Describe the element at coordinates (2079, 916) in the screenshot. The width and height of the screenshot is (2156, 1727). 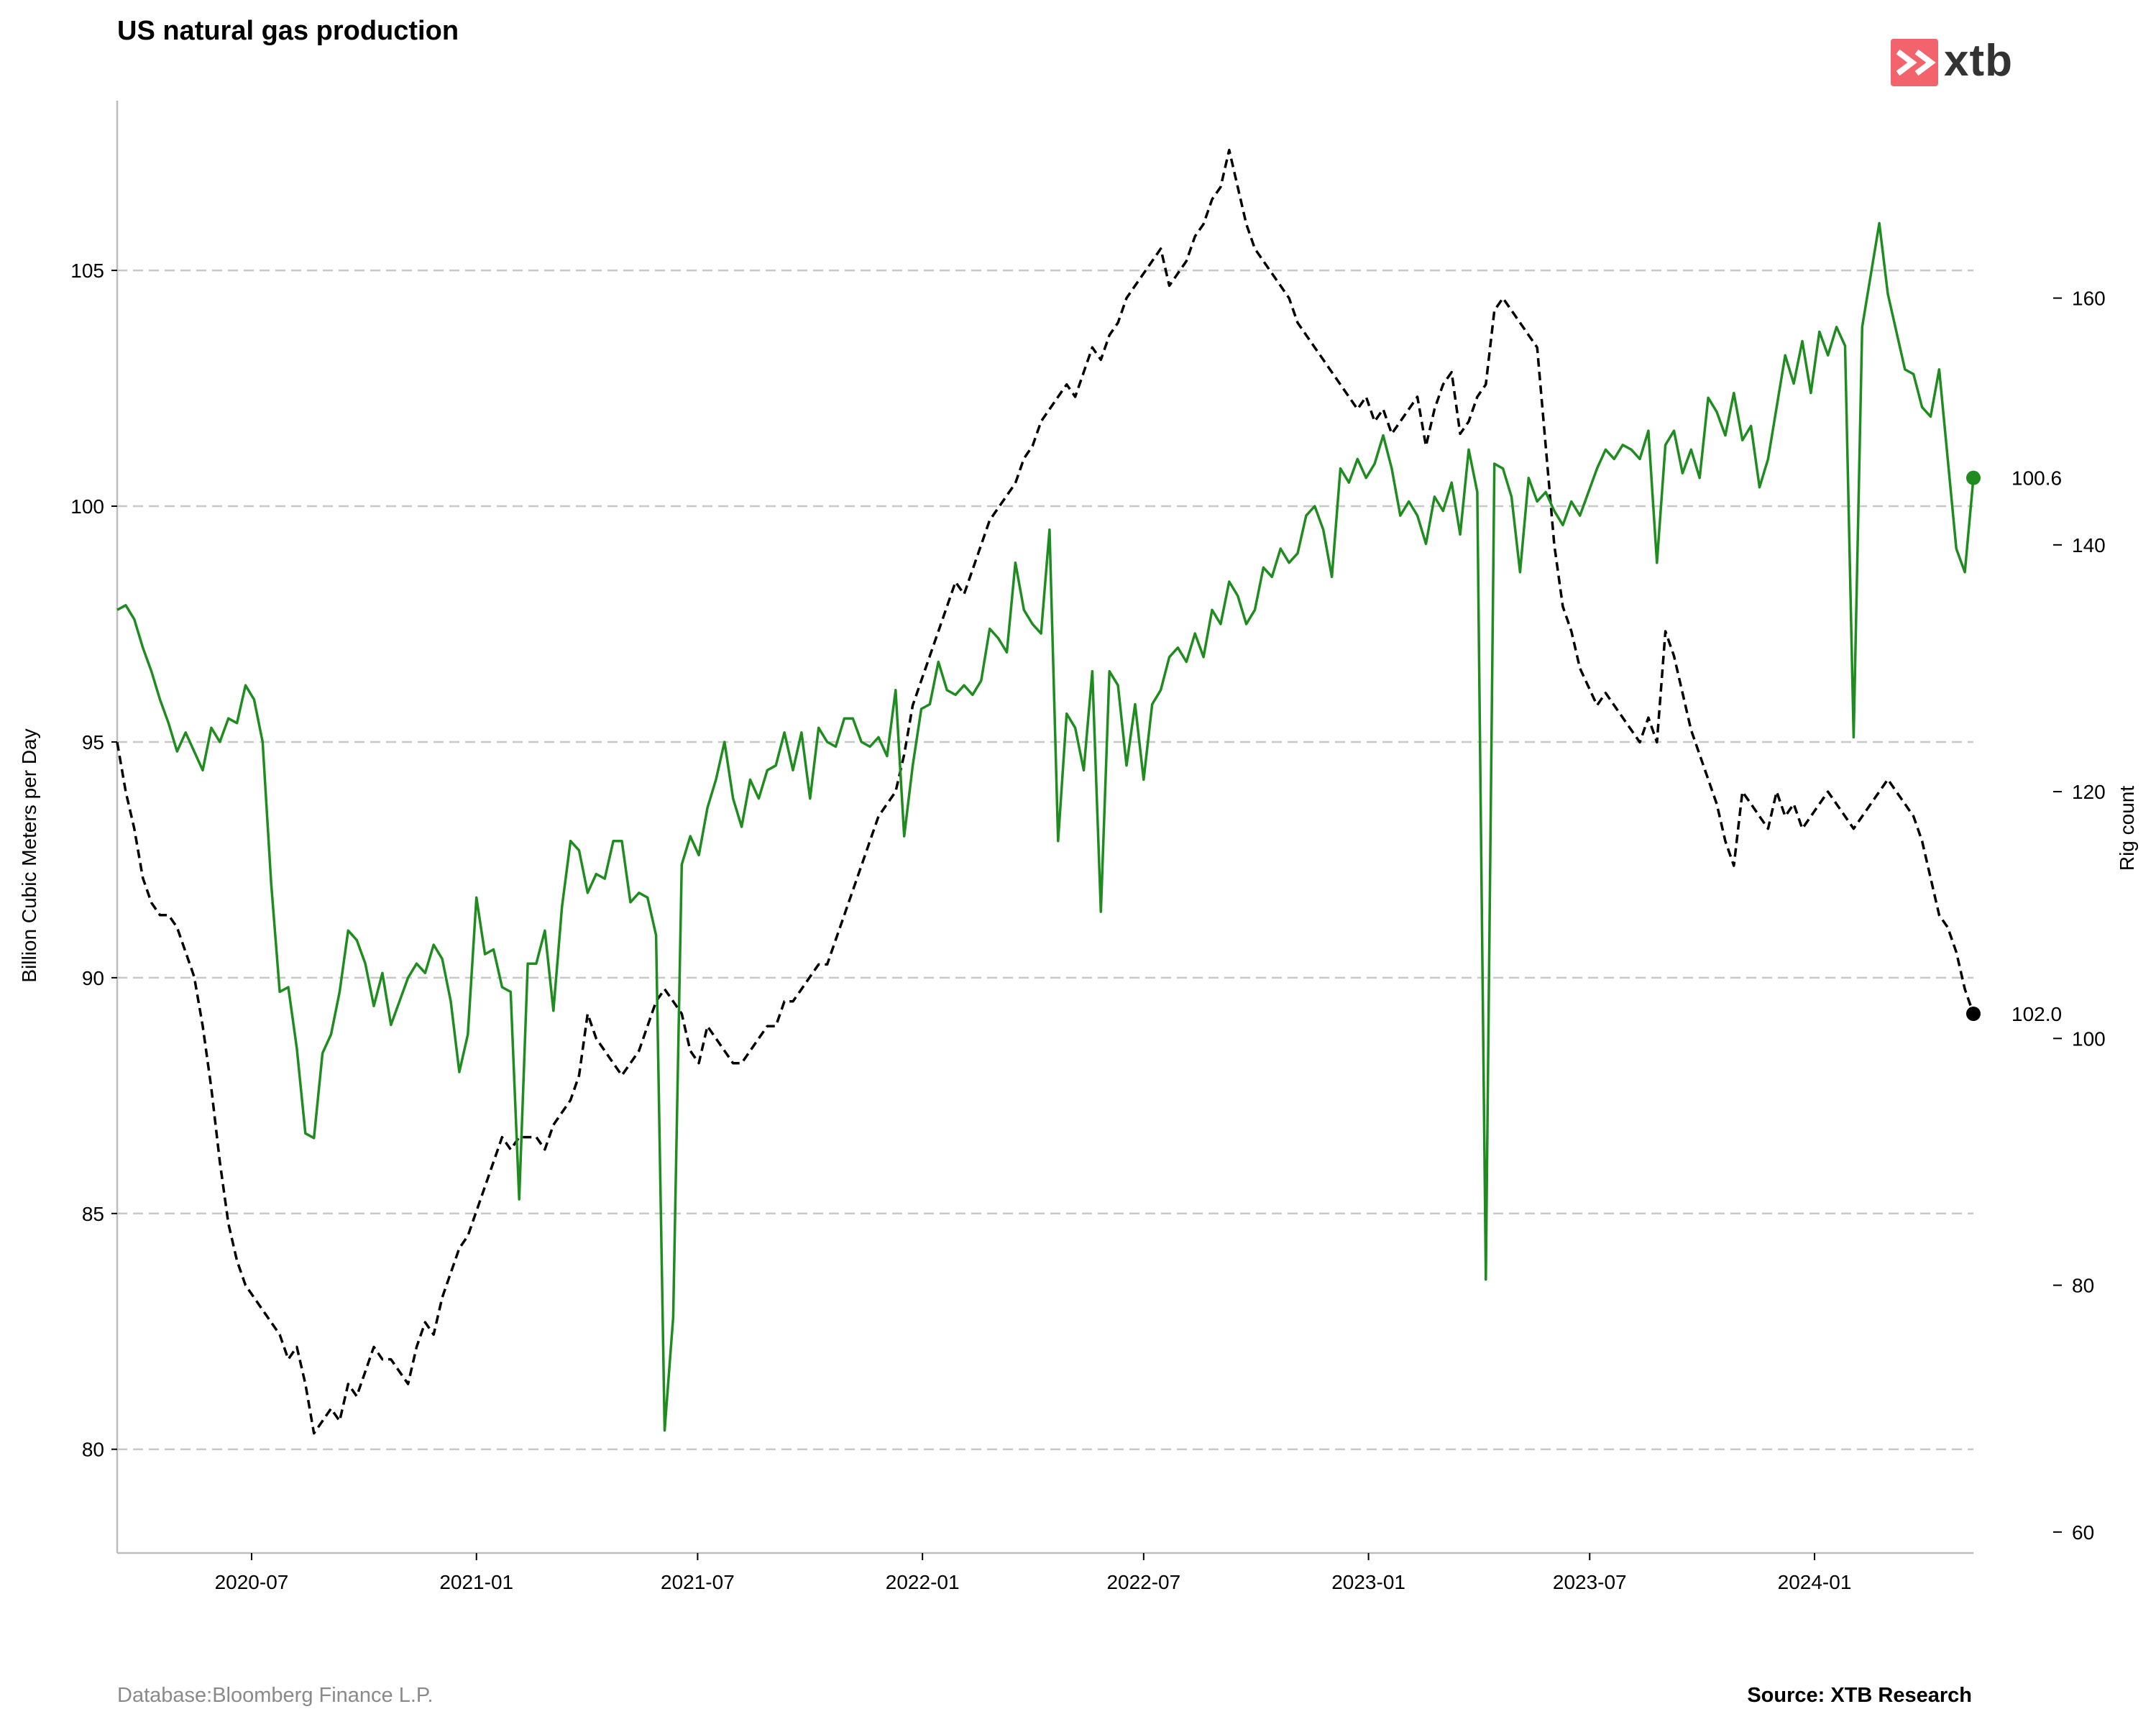
I see `y2-axis-ticks: 60 80 100 120 140 160` at that location.